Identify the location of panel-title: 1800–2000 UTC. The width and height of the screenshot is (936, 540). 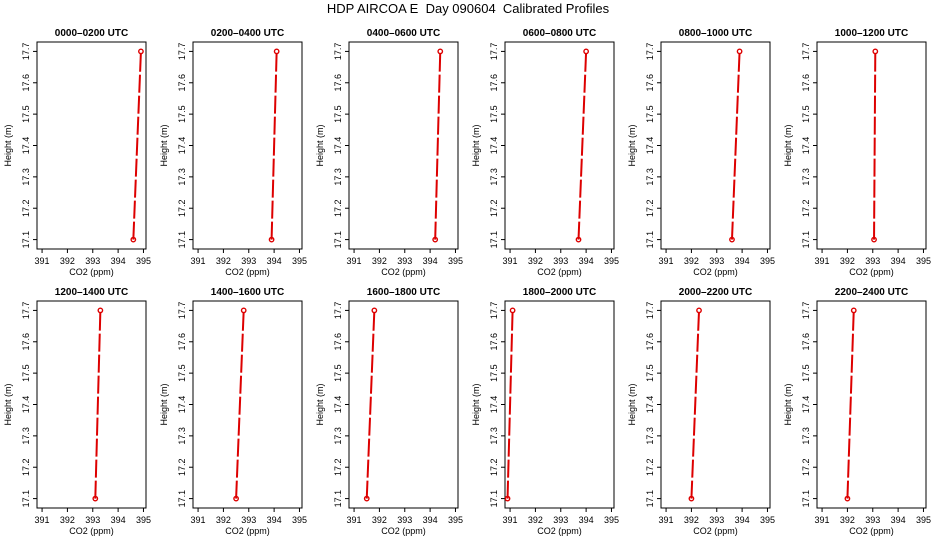
(559, 292).